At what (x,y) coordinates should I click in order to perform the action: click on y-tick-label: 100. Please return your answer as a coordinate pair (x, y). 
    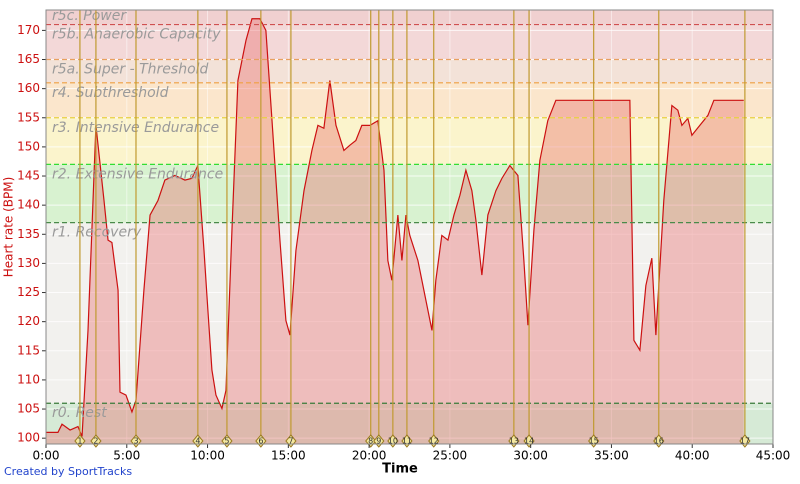
    Looking at the image, I should click on (28, 438).